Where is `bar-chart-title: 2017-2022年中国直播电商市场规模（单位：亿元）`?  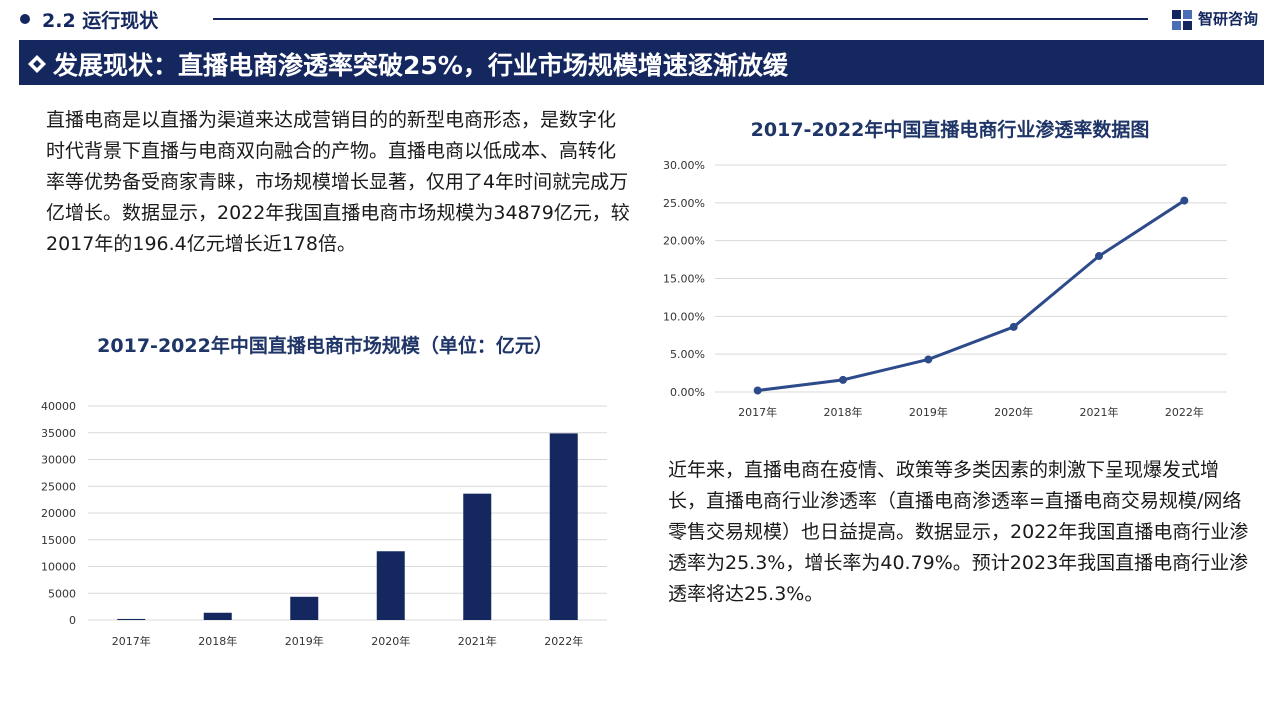 bar-chart-title: 2017-2022年中国直播电商市场规模（单位：亿元） is located at coordinates (325, 346).